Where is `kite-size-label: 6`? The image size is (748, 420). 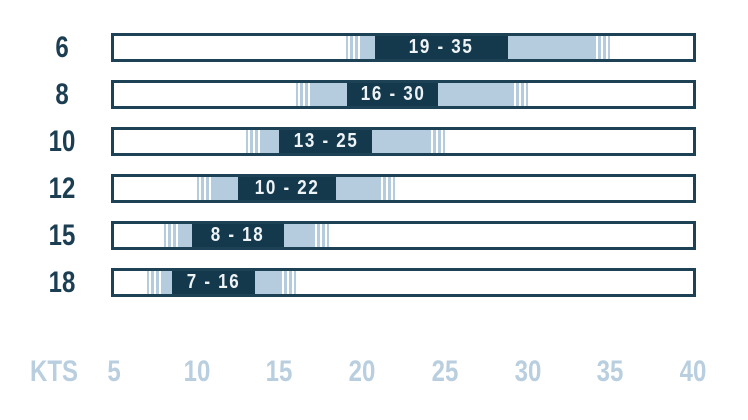
kite-size-label: 6 is located at coordinates (62, 47).